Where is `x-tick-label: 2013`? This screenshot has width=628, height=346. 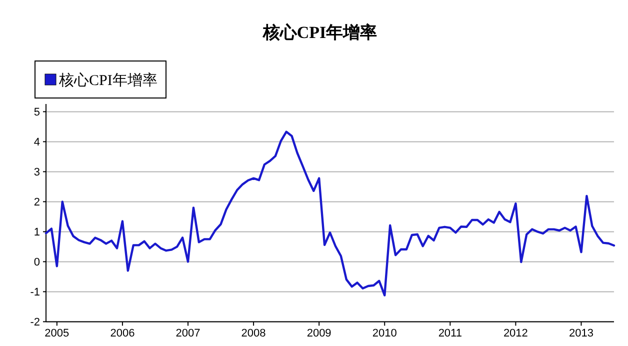
x-tick-label: 2013 is located at coordinates (581, 334).